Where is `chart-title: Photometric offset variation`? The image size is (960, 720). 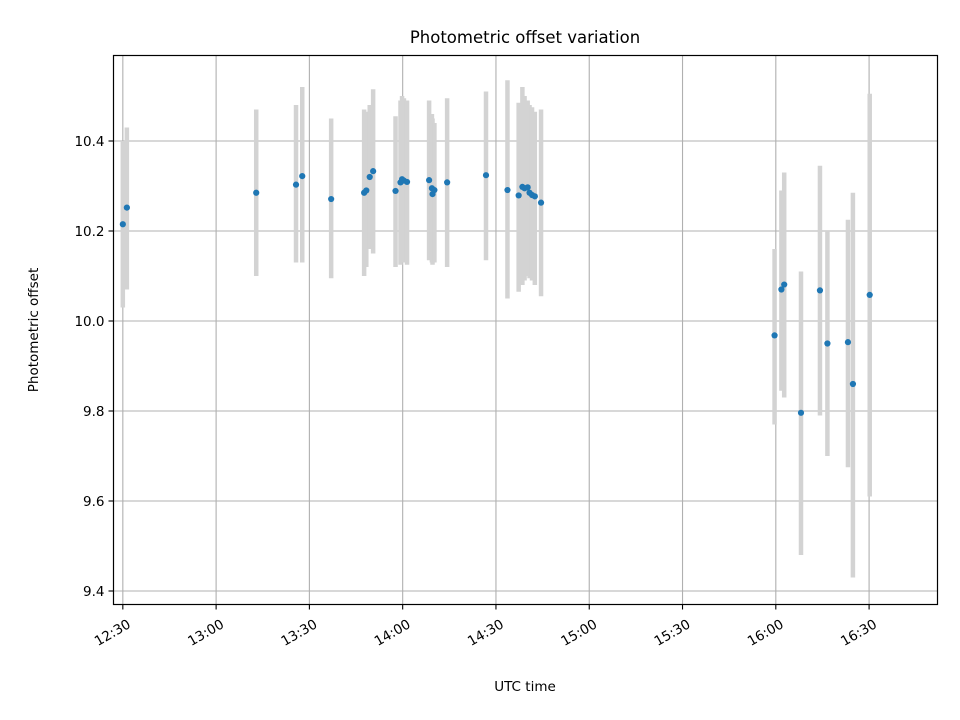 chart-title: Photometric offset variation is located at coordinates (525, 37).